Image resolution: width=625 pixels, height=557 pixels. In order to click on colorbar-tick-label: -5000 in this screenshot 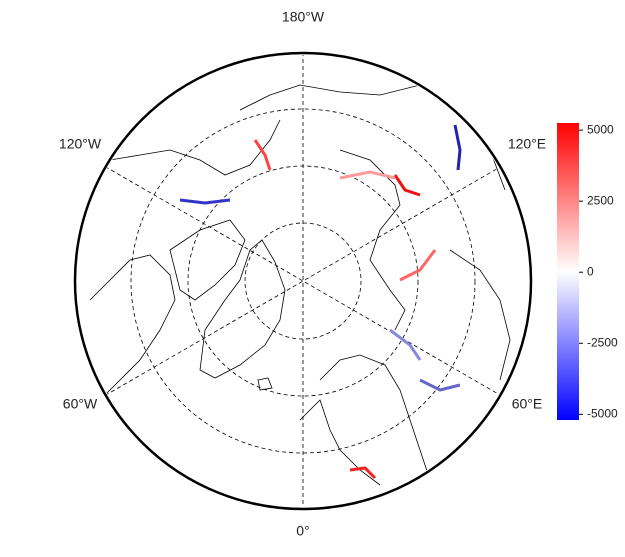, I will do `click(602, 413)`.